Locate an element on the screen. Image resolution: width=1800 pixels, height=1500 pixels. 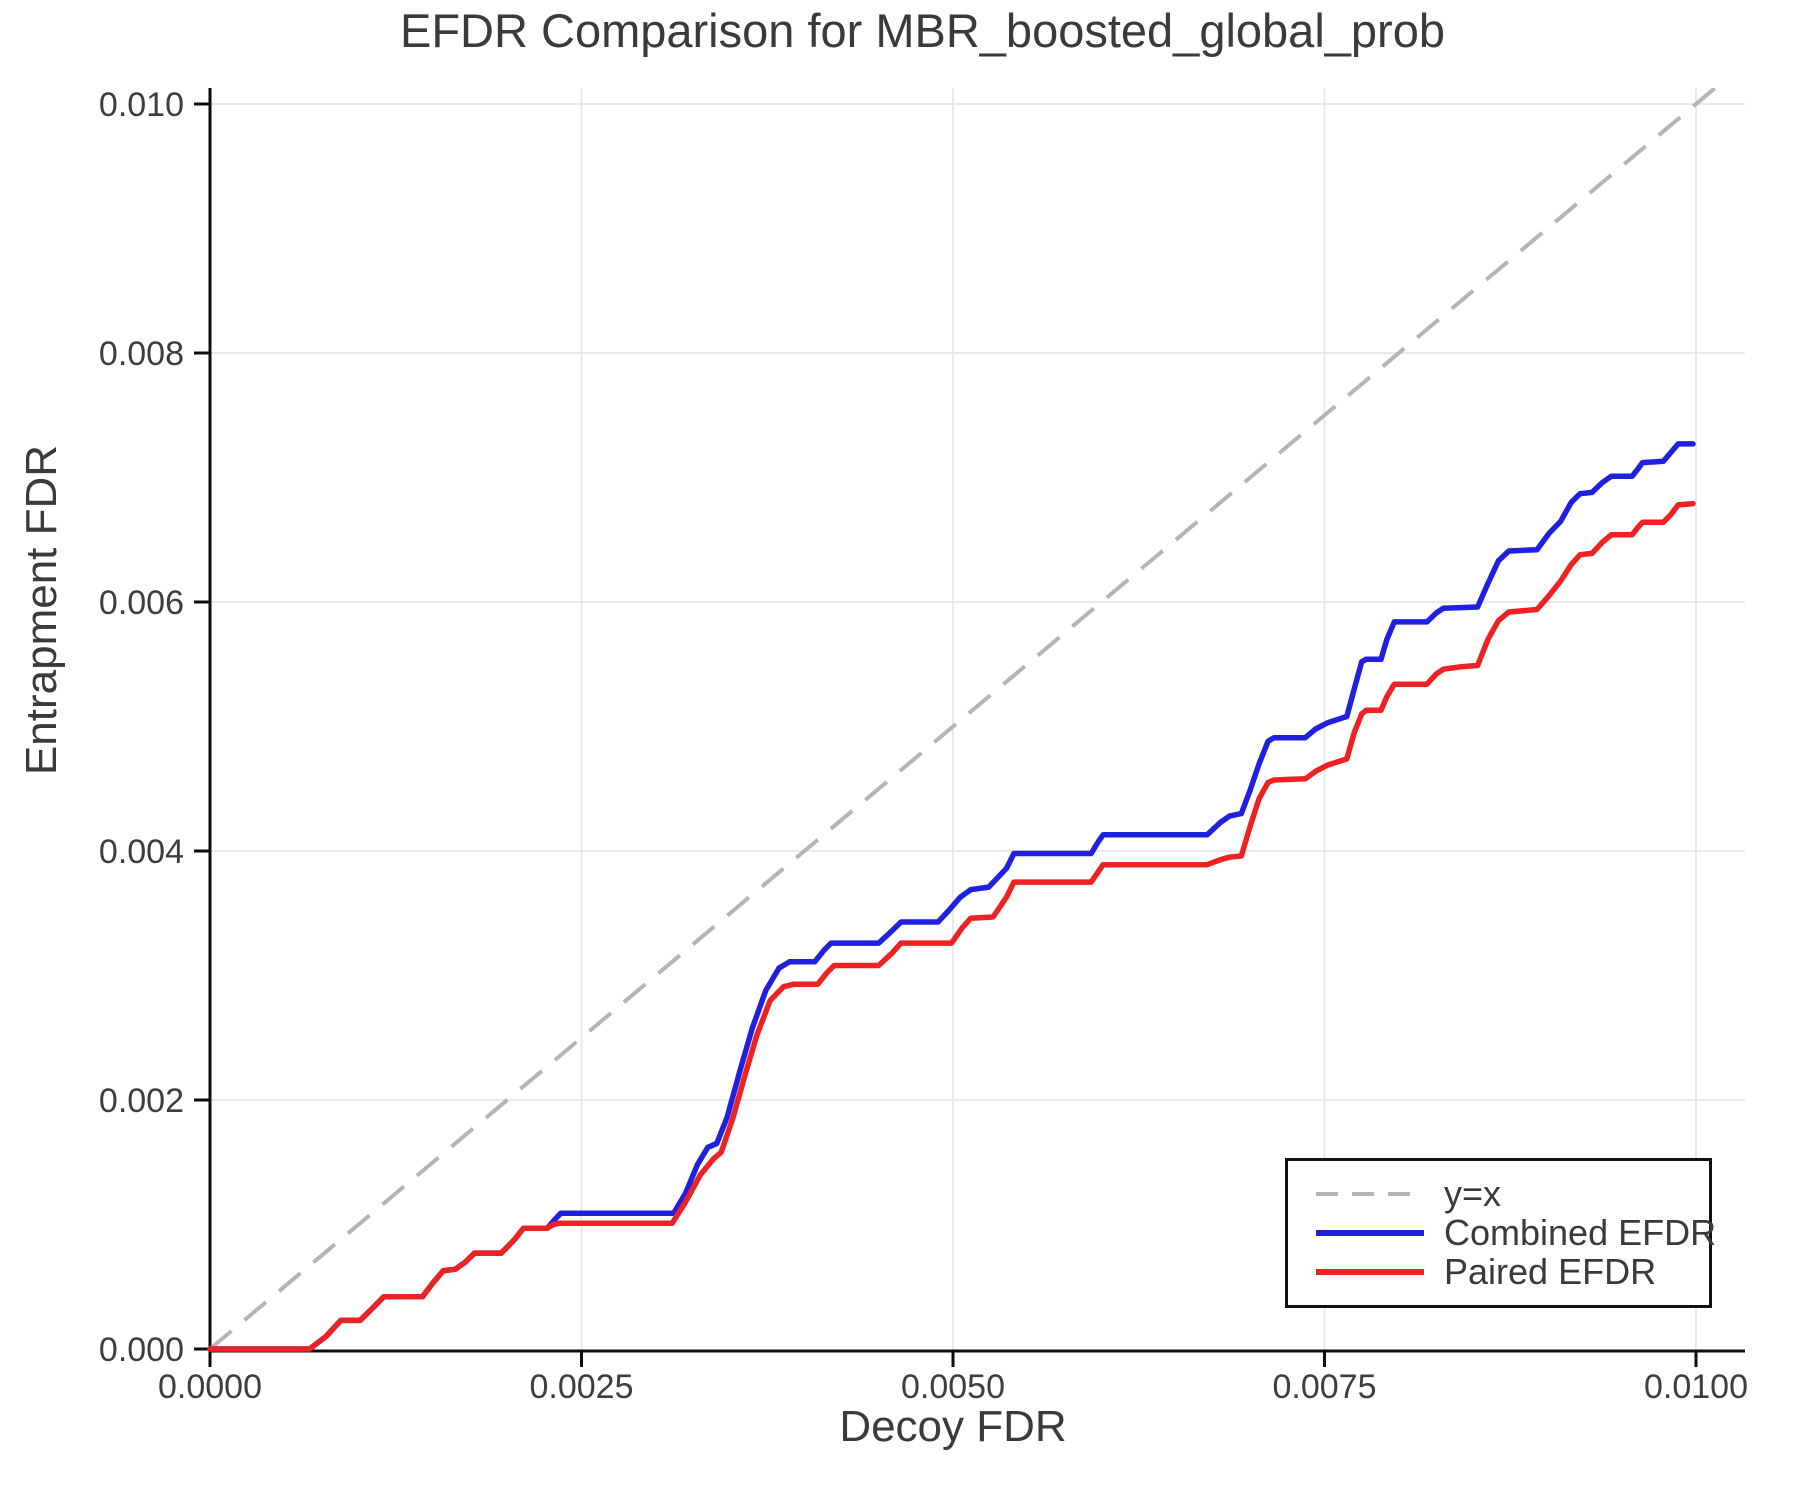
y-tick-label: 0.002 is located at coordinates (141, 1101).